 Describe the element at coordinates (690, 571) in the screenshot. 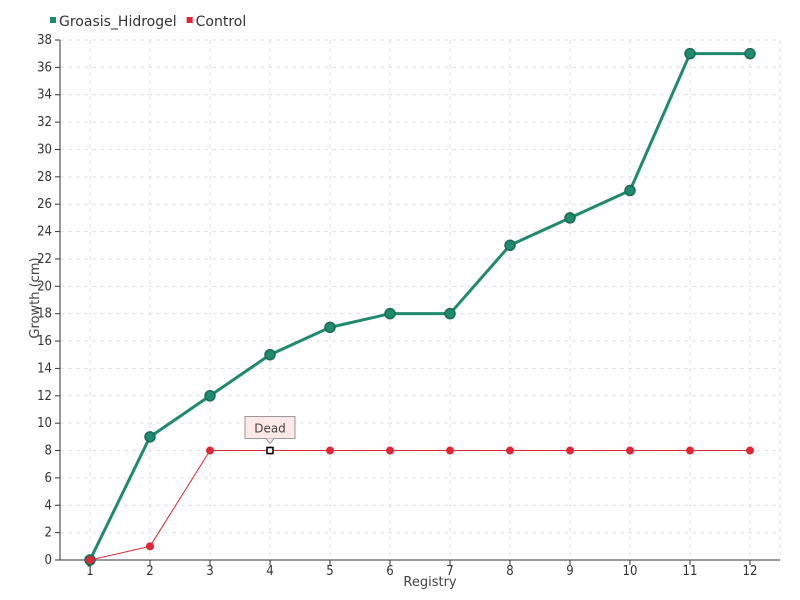

I see `x-tick-label: 11` at that location.